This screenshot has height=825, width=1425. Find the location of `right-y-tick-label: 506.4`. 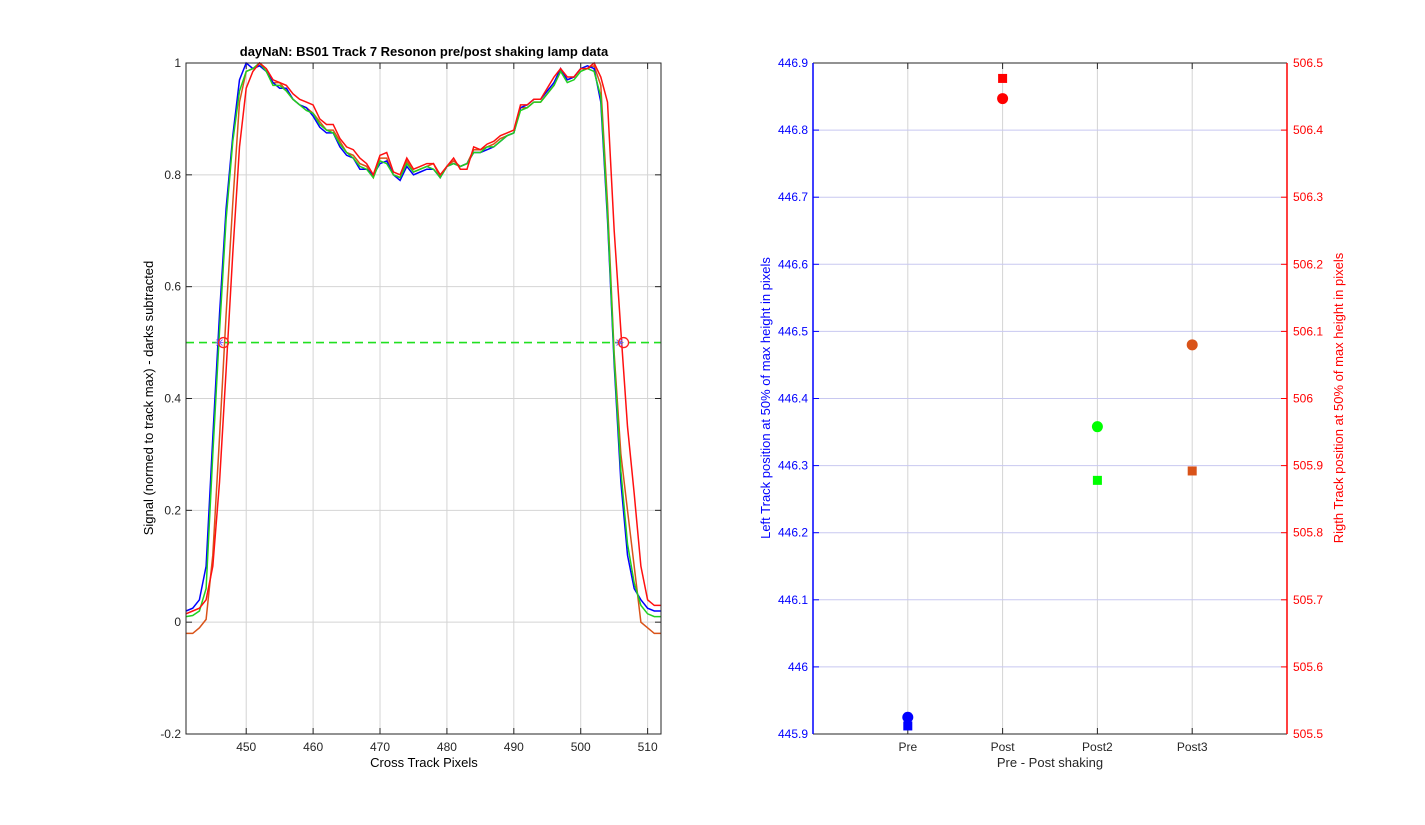

right-y-tick-label: 506.4 is located at coordinates (1308, 130).